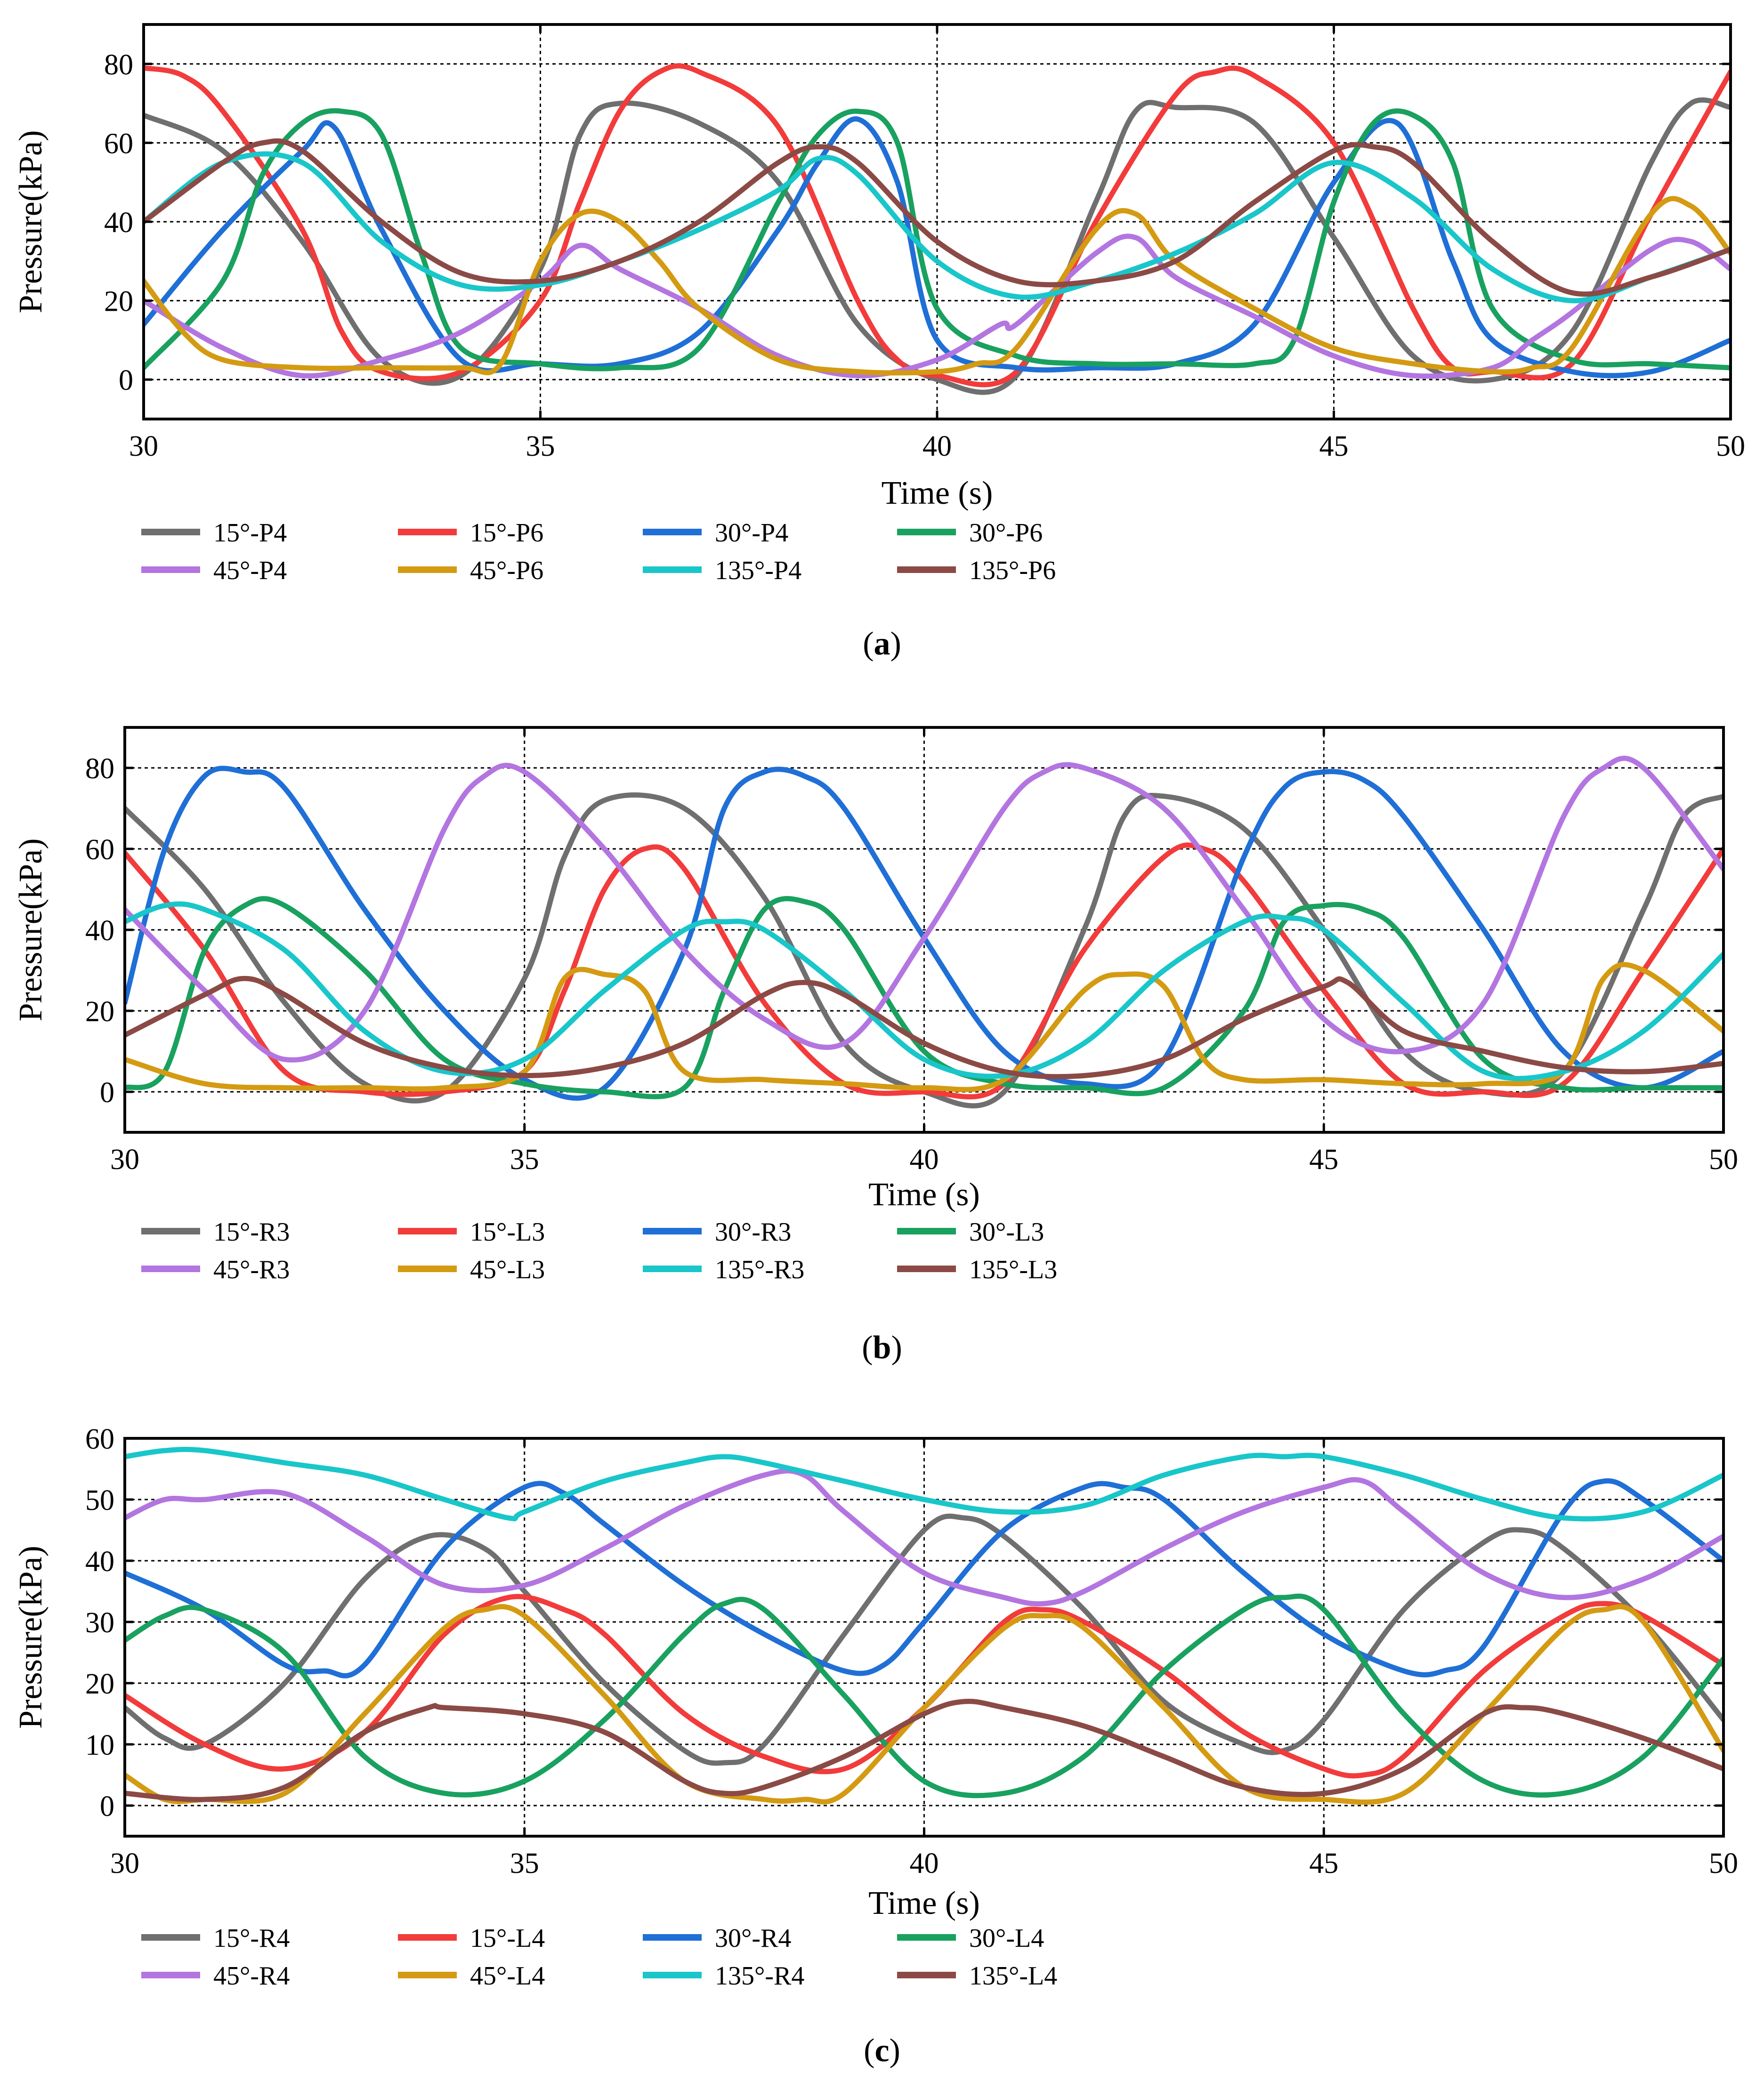  I want to click on legend-label: 15°-P6, so click(506, 533).